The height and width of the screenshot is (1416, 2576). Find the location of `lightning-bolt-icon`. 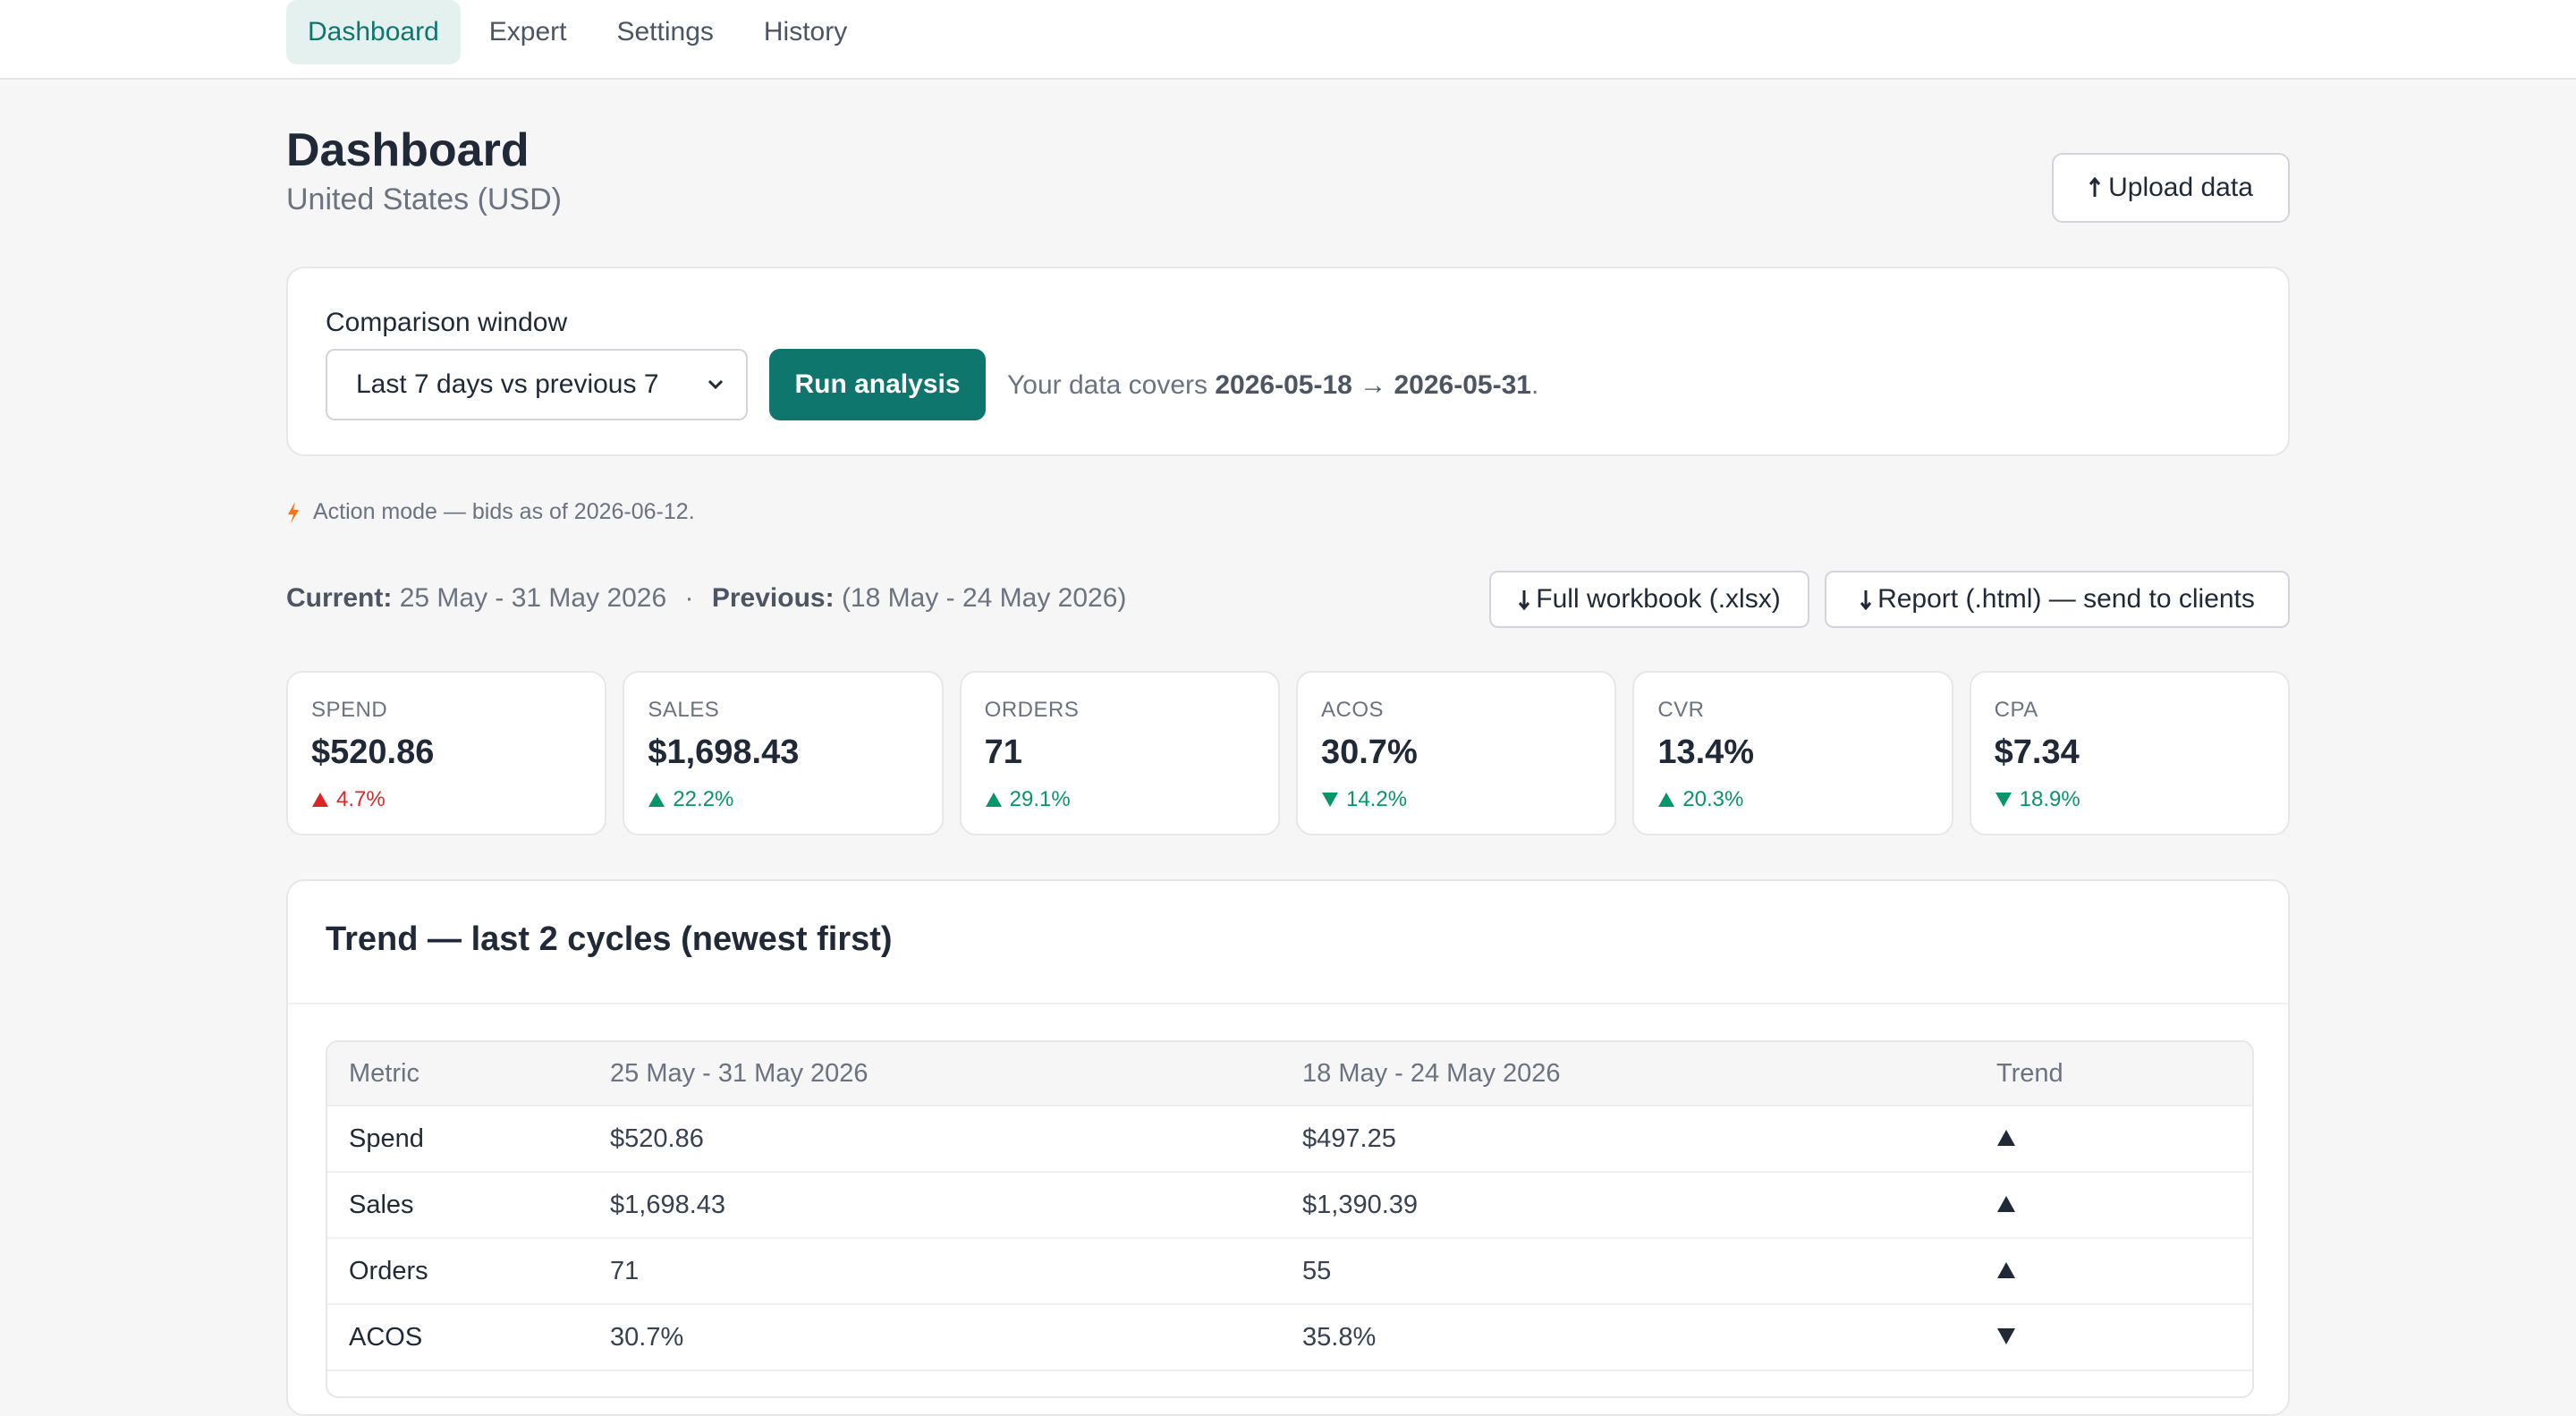

lightning-bolt-icon is located at coordinates (293, 512).